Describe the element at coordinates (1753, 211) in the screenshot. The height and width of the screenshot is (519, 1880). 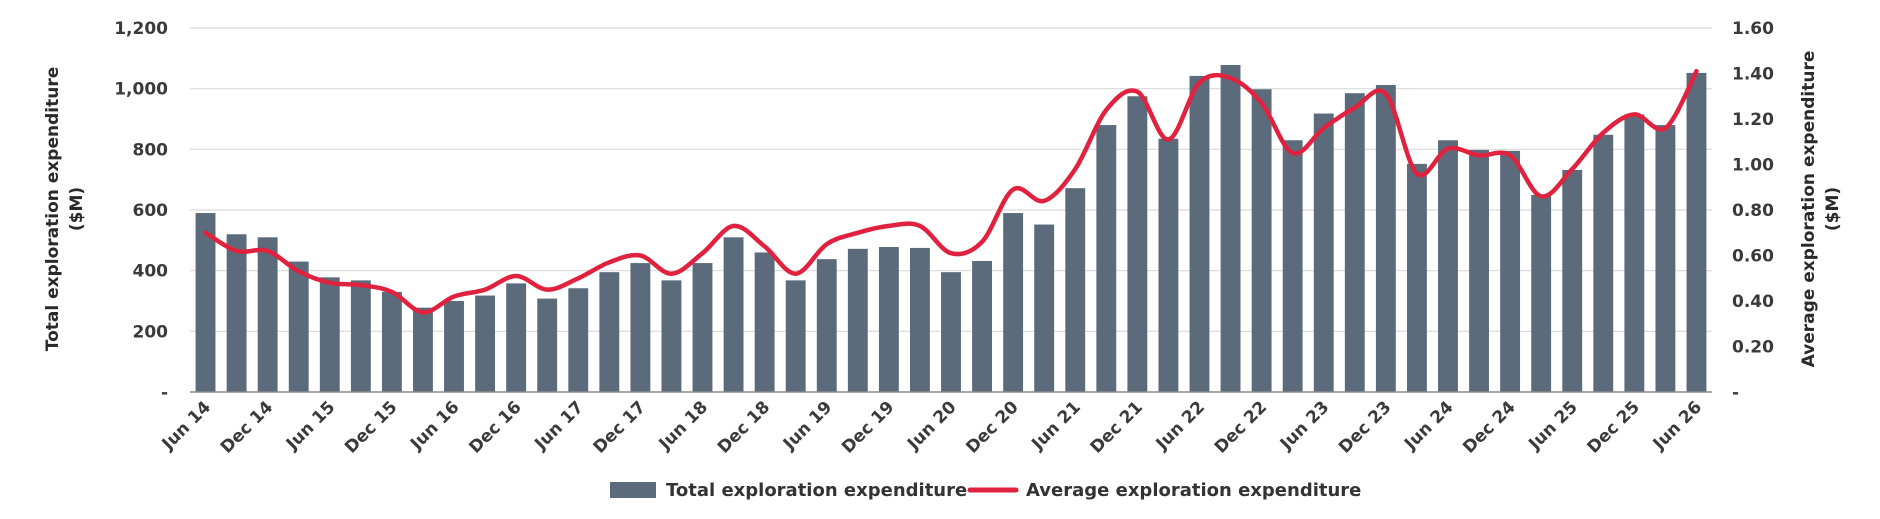
I see `y-right-tick-label: 0.80` at that location.